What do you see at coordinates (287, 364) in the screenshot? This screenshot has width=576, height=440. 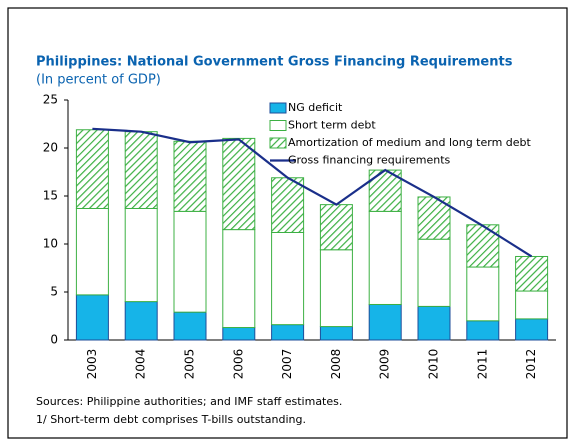 I see `x-tick-label: 2007` at bounding box center [287, 364].